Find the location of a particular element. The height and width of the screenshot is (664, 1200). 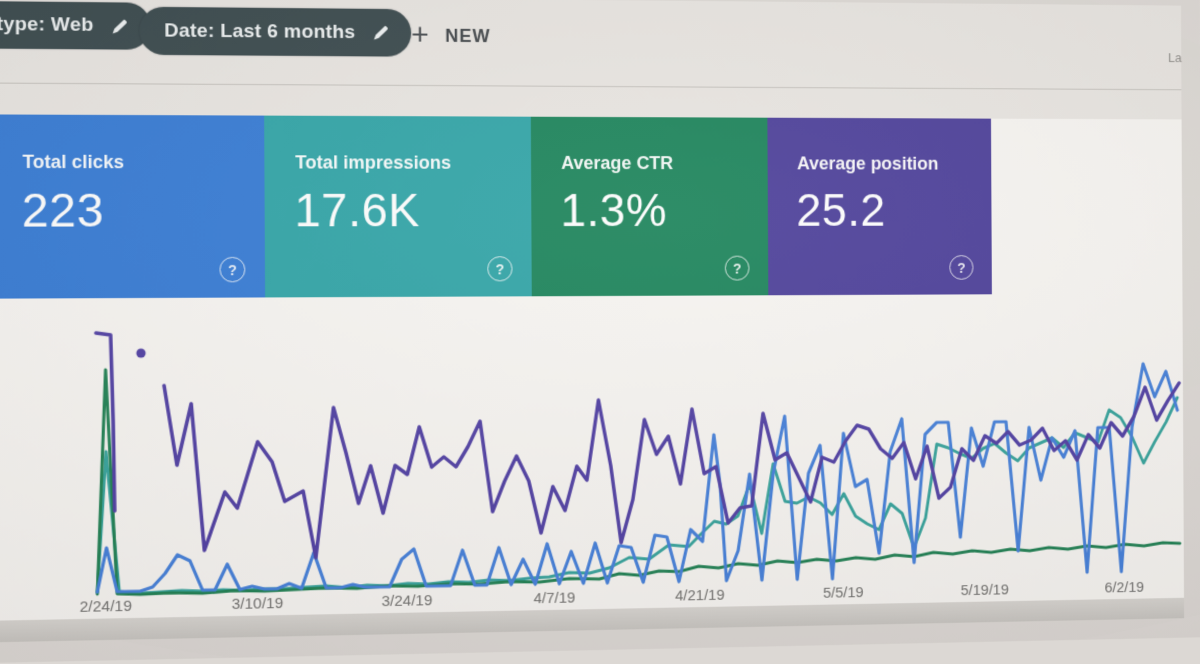

new-button-label: NEW is located at coordinates (468, 35).